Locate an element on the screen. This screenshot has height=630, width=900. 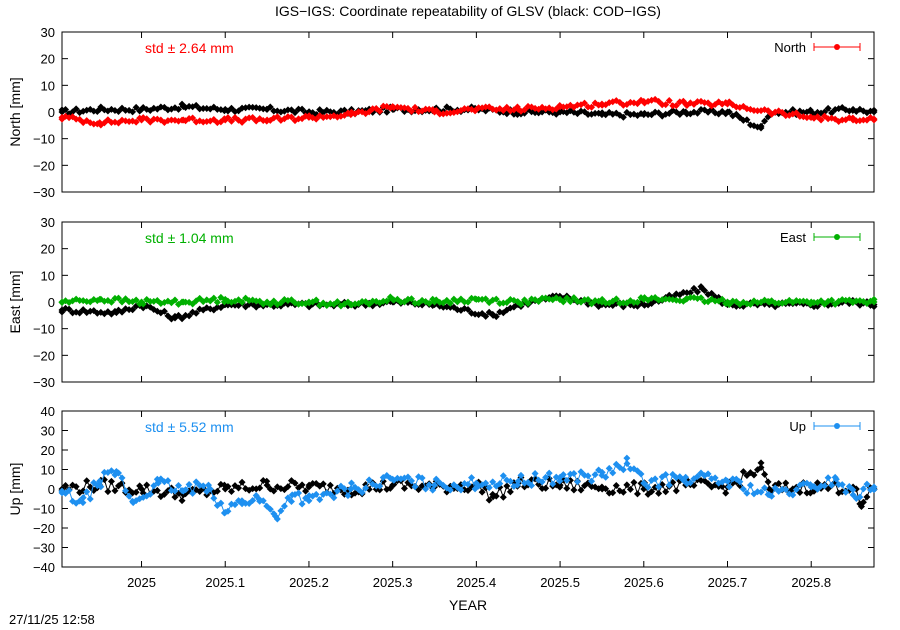
y-tick-label: −10 is located at coordinates (44, 139).